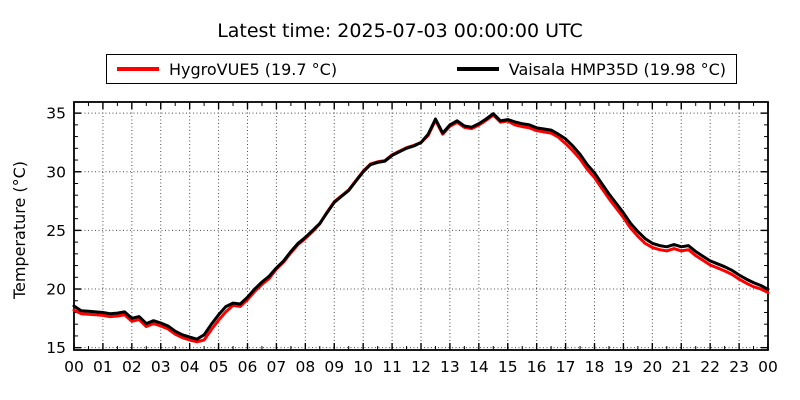  Describe the element at coordinates (103, 367) in the screenshot. I see `x-tick-label: 01` at that location.